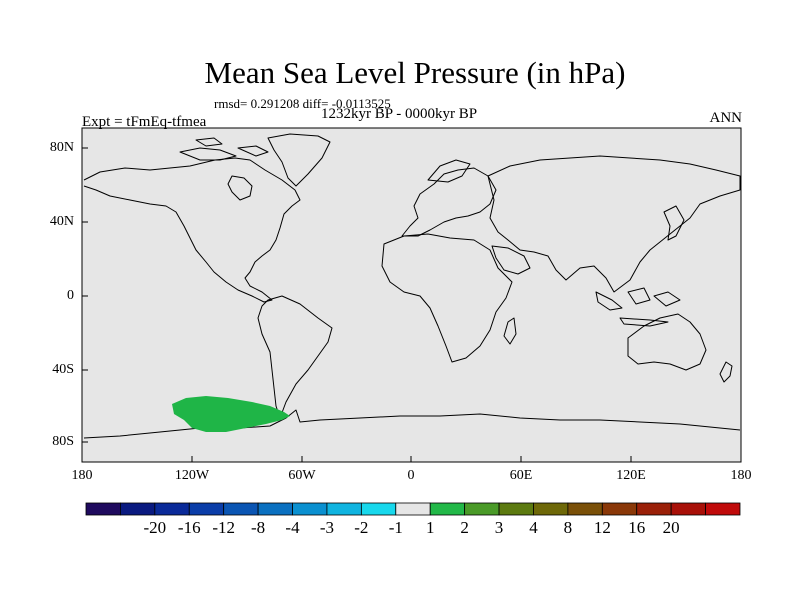  Describe the element at coordinates (464, 527) in the screenshot. I see `colorbar-label: 2` at that location.